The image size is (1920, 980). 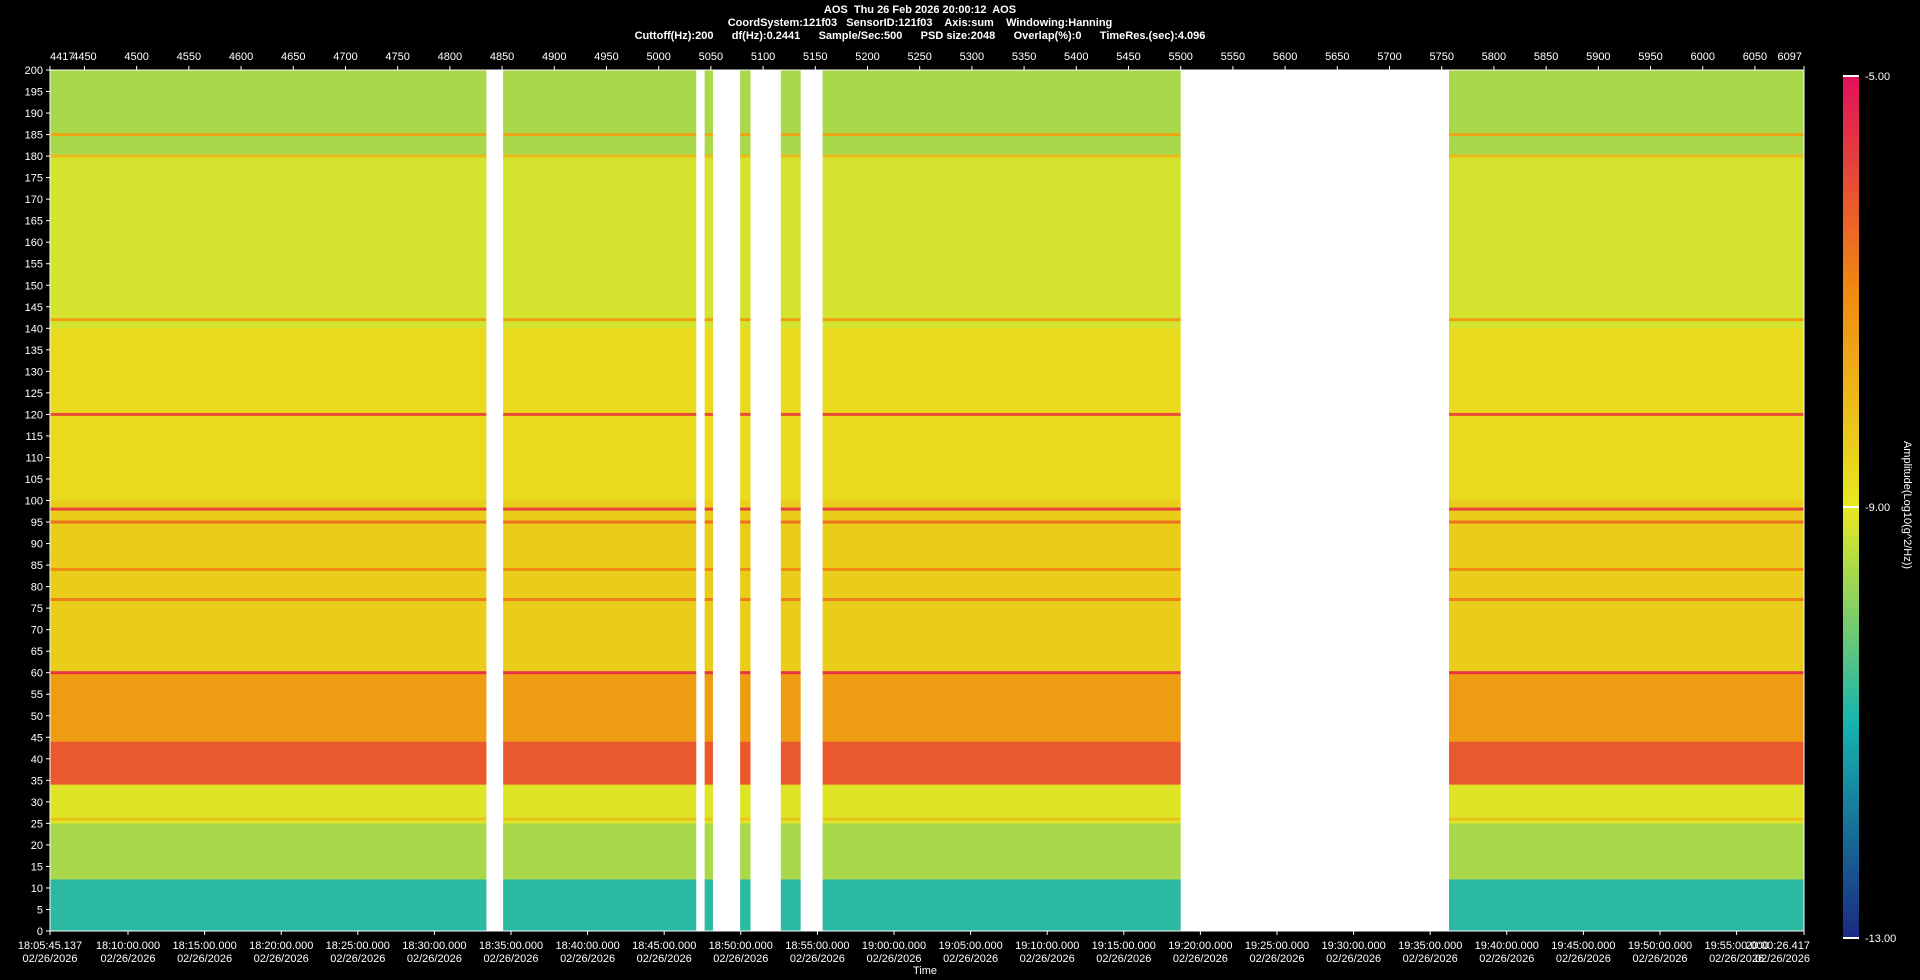 I want to click on top-tick-label: 5250, so click(x=919, y=57).